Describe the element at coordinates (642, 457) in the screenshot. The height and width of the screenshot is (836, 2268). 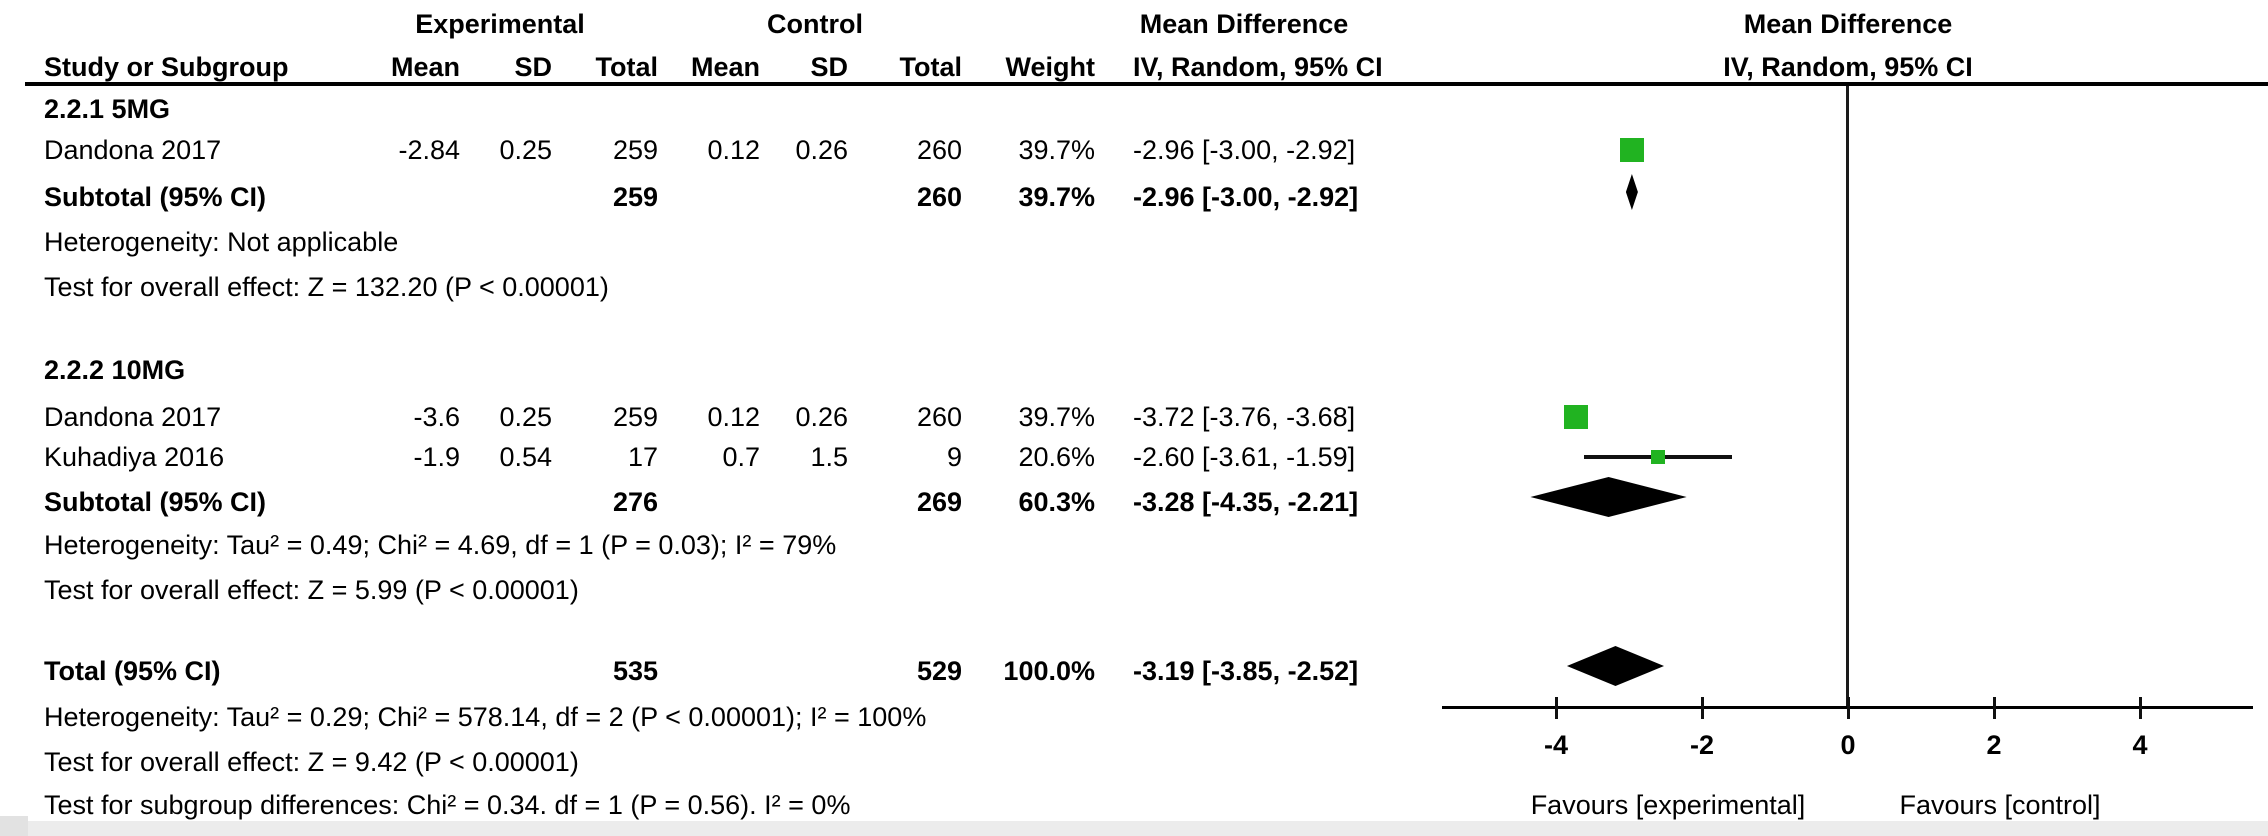
I see `cell-total-exp: 17` at that location.